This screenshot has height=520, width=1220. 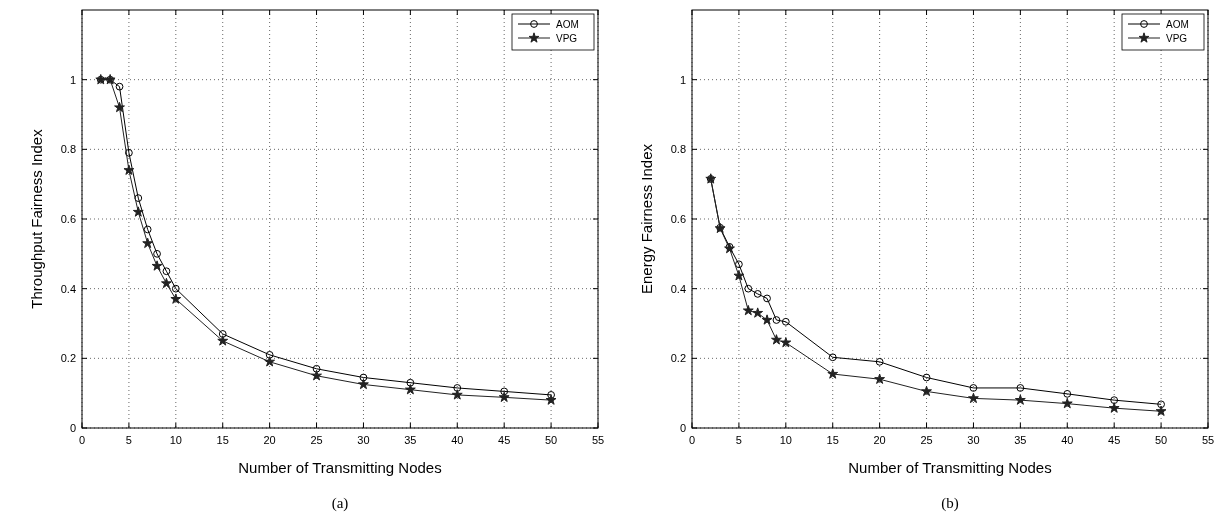 What do you see at coordinates (646, 219) in the screenshot?
I see `y-axis-title: Energy Fairness Index` at bounding box center [646, 219].